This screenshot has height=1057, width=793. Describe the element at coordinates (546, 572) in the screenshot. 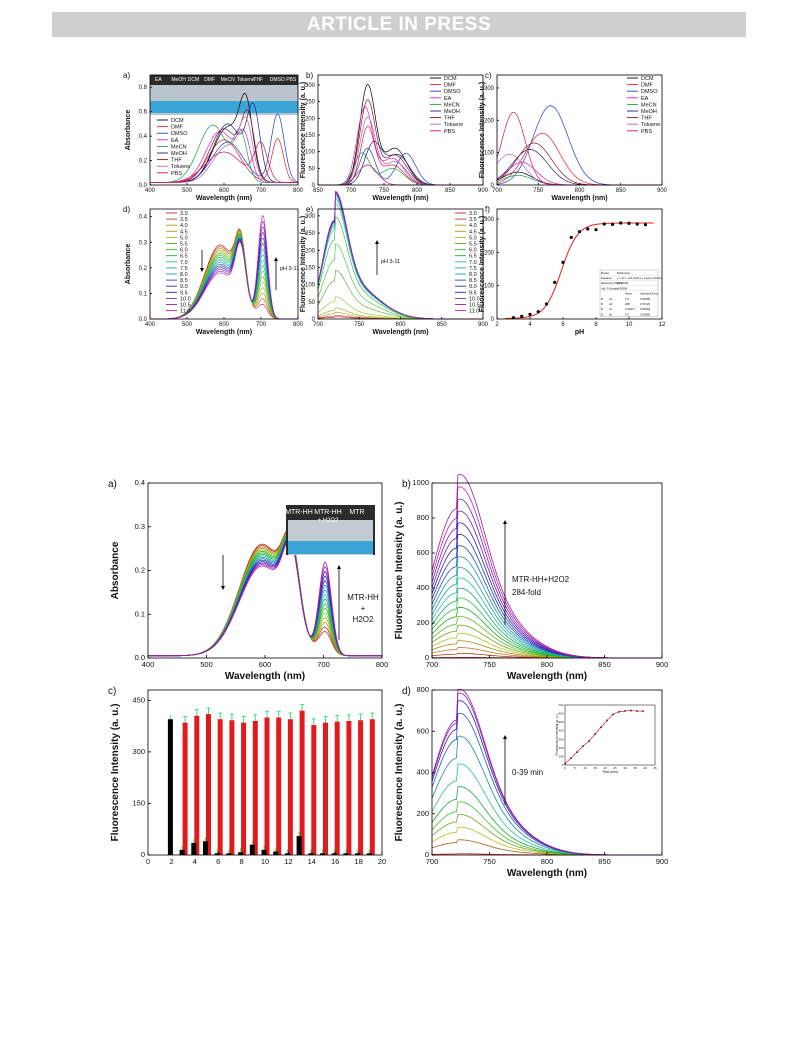

I see `h2o2-fluorescence-curve` at that location.